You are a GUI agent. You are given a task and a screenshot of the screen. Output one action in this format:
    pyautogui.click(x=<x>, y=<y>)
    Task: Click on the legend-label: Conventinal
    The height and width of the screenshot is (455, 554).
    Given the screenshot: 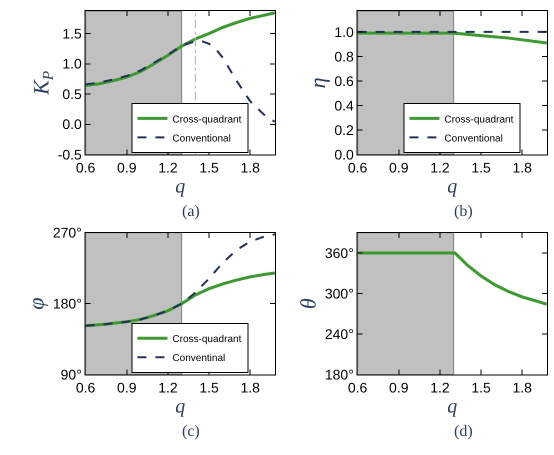 What is the action you would take?
    pyautogui.click(x=199, y=358)
    